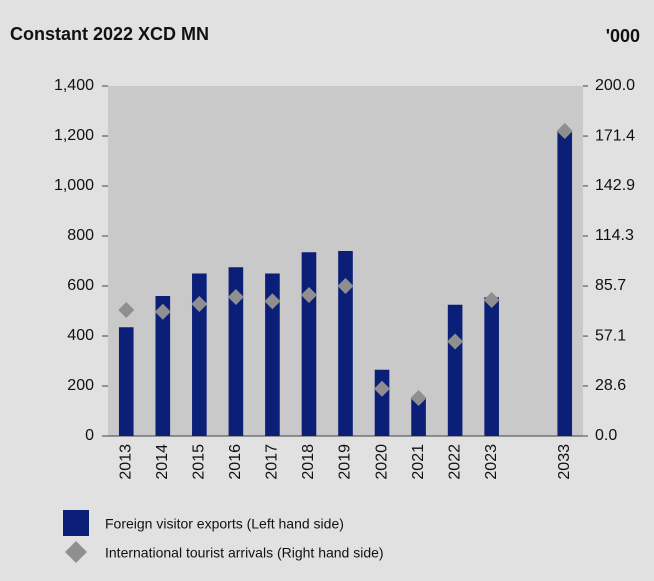  I want to click on x-tick-label: 2016, so click(235, 462).